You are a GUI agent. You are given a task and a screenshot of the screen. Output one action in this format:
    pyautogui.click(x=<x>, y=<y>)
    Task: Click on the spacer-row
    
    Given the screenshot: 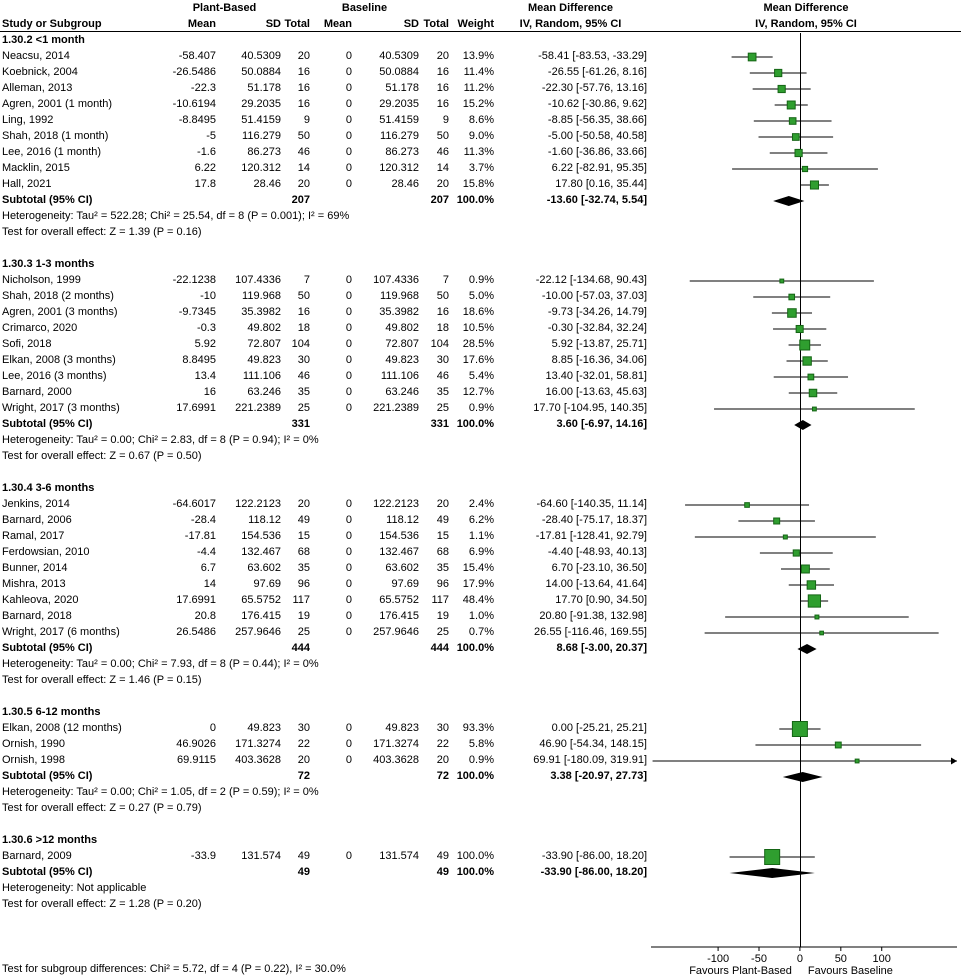 What is the action you would take?
    pyautogui.click(x=480, y=936)
    